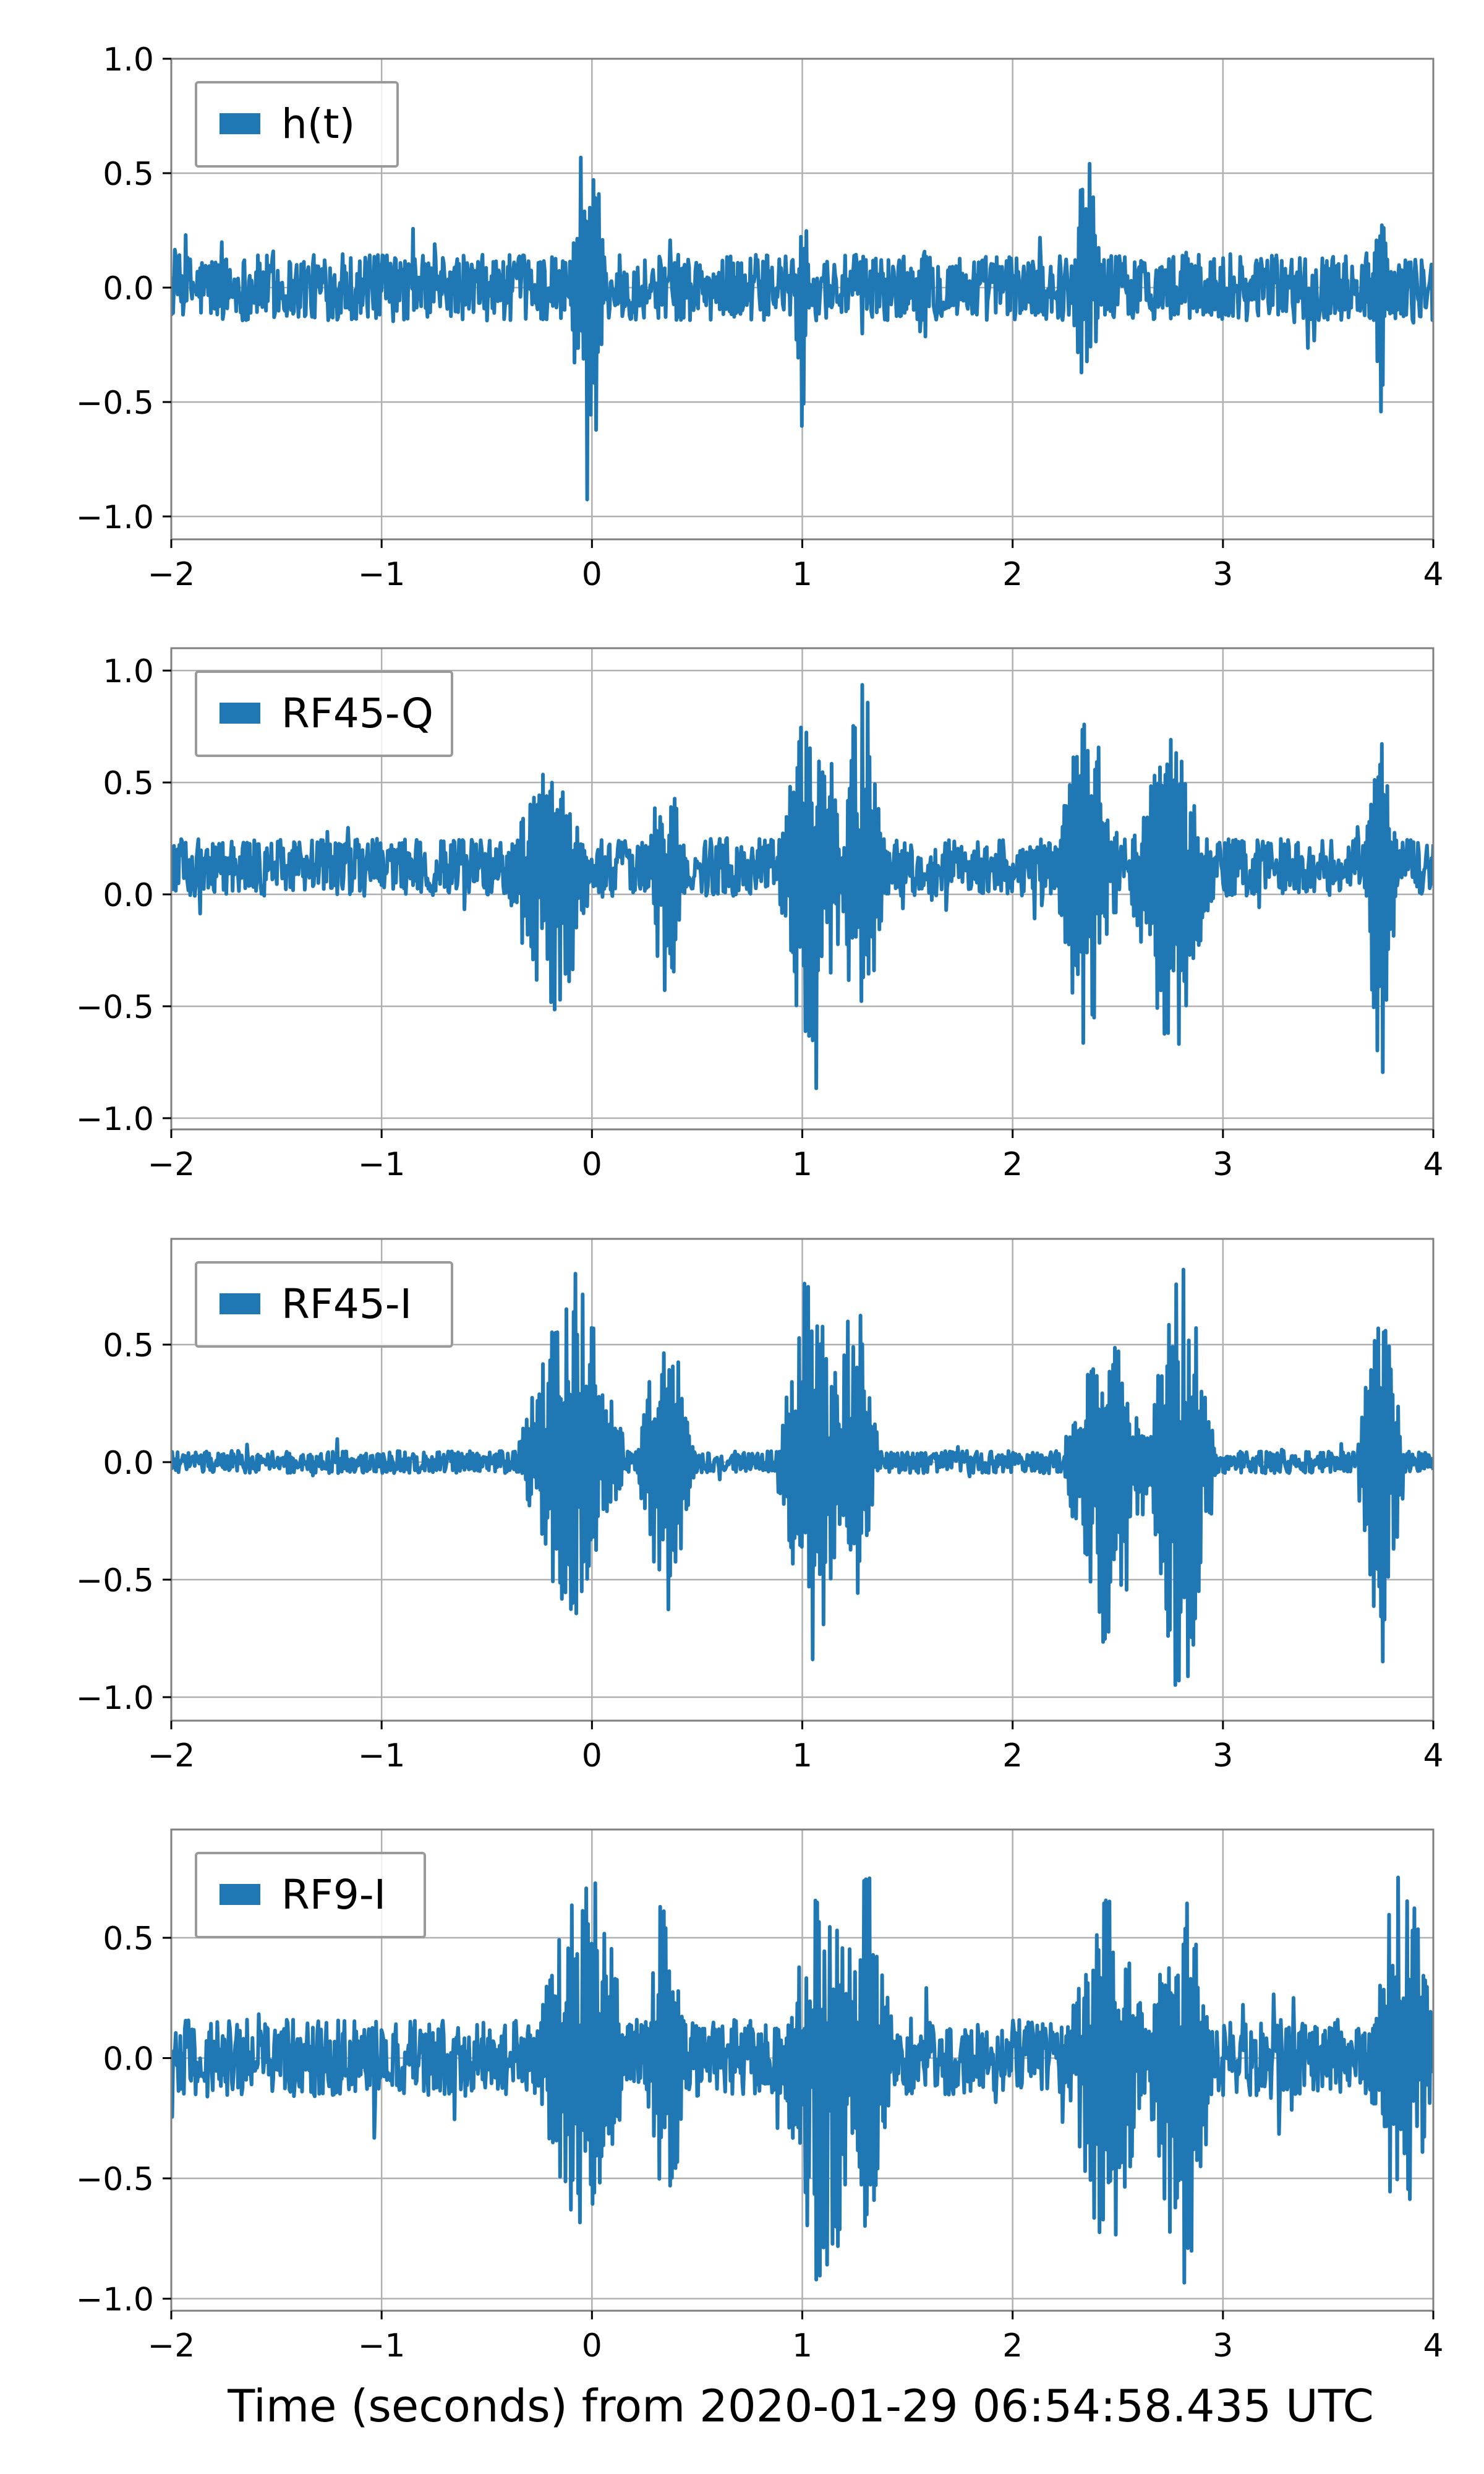 The image size is (1484, 2474). Describe the element at coordinates (333, 1895) in the screenshot. I see `legend-label: RF9-I` at that location.